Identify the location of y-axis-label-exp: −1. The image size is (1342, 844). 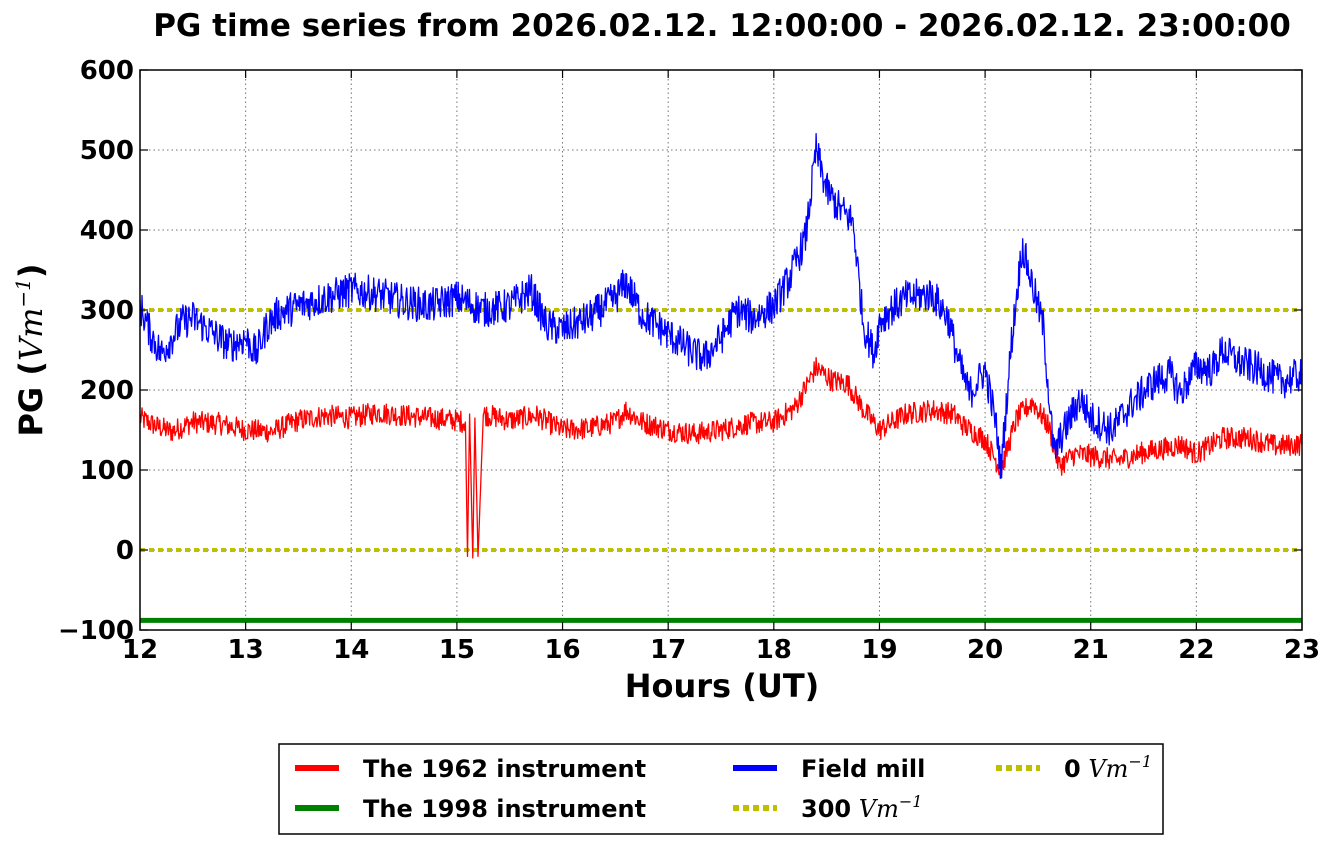
(23, 292).